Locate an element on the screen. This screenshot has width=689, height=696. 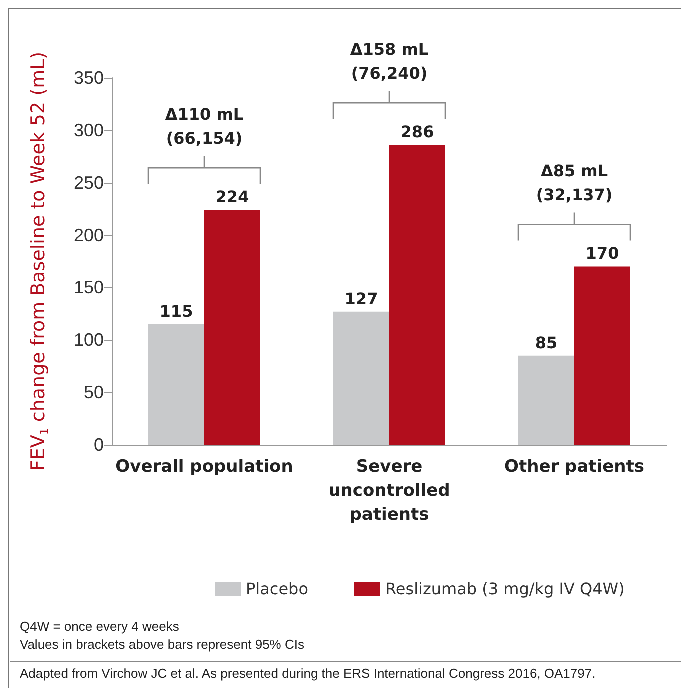
text: Adapted from Virchow JC et al. As presented during the ERS International Congress 2016, OA1797. is located at coordinates (308, 673).